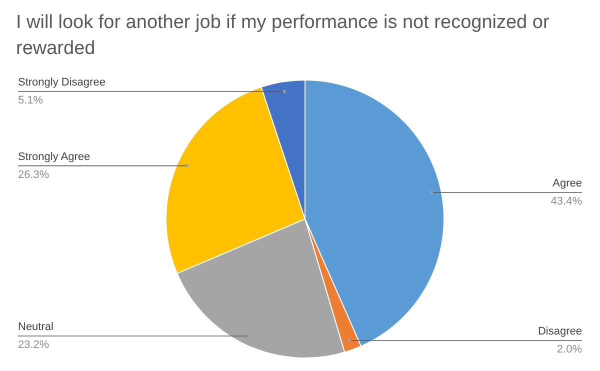 The width and height of the screenshot is (600, 371). Describe the element at coordinates (62, 82) in the screenshot. I see `slice-label: Strongly Disagree` at that location.